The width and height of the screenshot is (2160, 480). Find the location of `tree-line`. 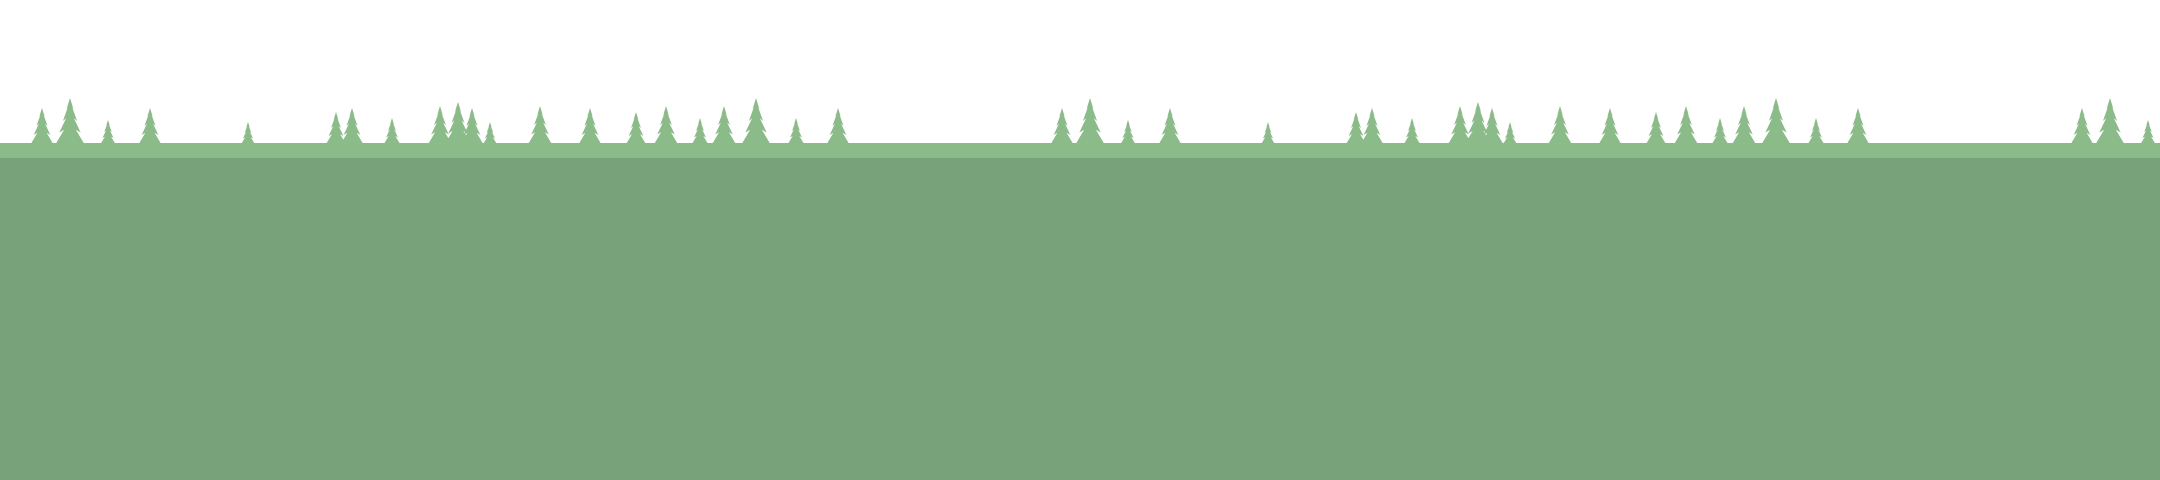

tree-line is located at coordinates (1093, 121).